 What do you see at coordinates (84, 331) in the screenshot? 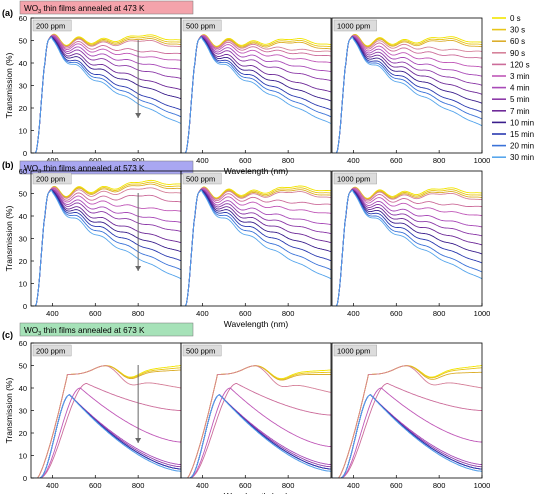
I see `title-text: WO3 thin films annealed at 673 K` at bounding box center [84, 331].